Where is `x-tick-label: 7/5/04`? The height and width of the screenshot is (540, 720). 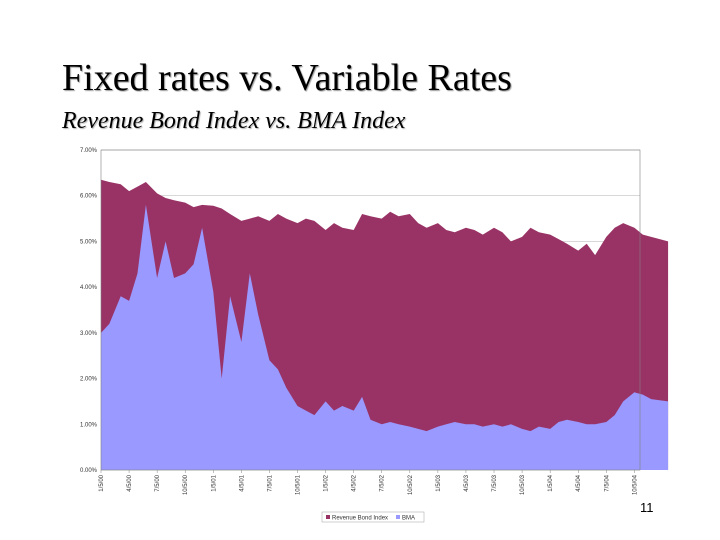
x-tick-label: 7/5/04 is located at coordinates (607, 482).